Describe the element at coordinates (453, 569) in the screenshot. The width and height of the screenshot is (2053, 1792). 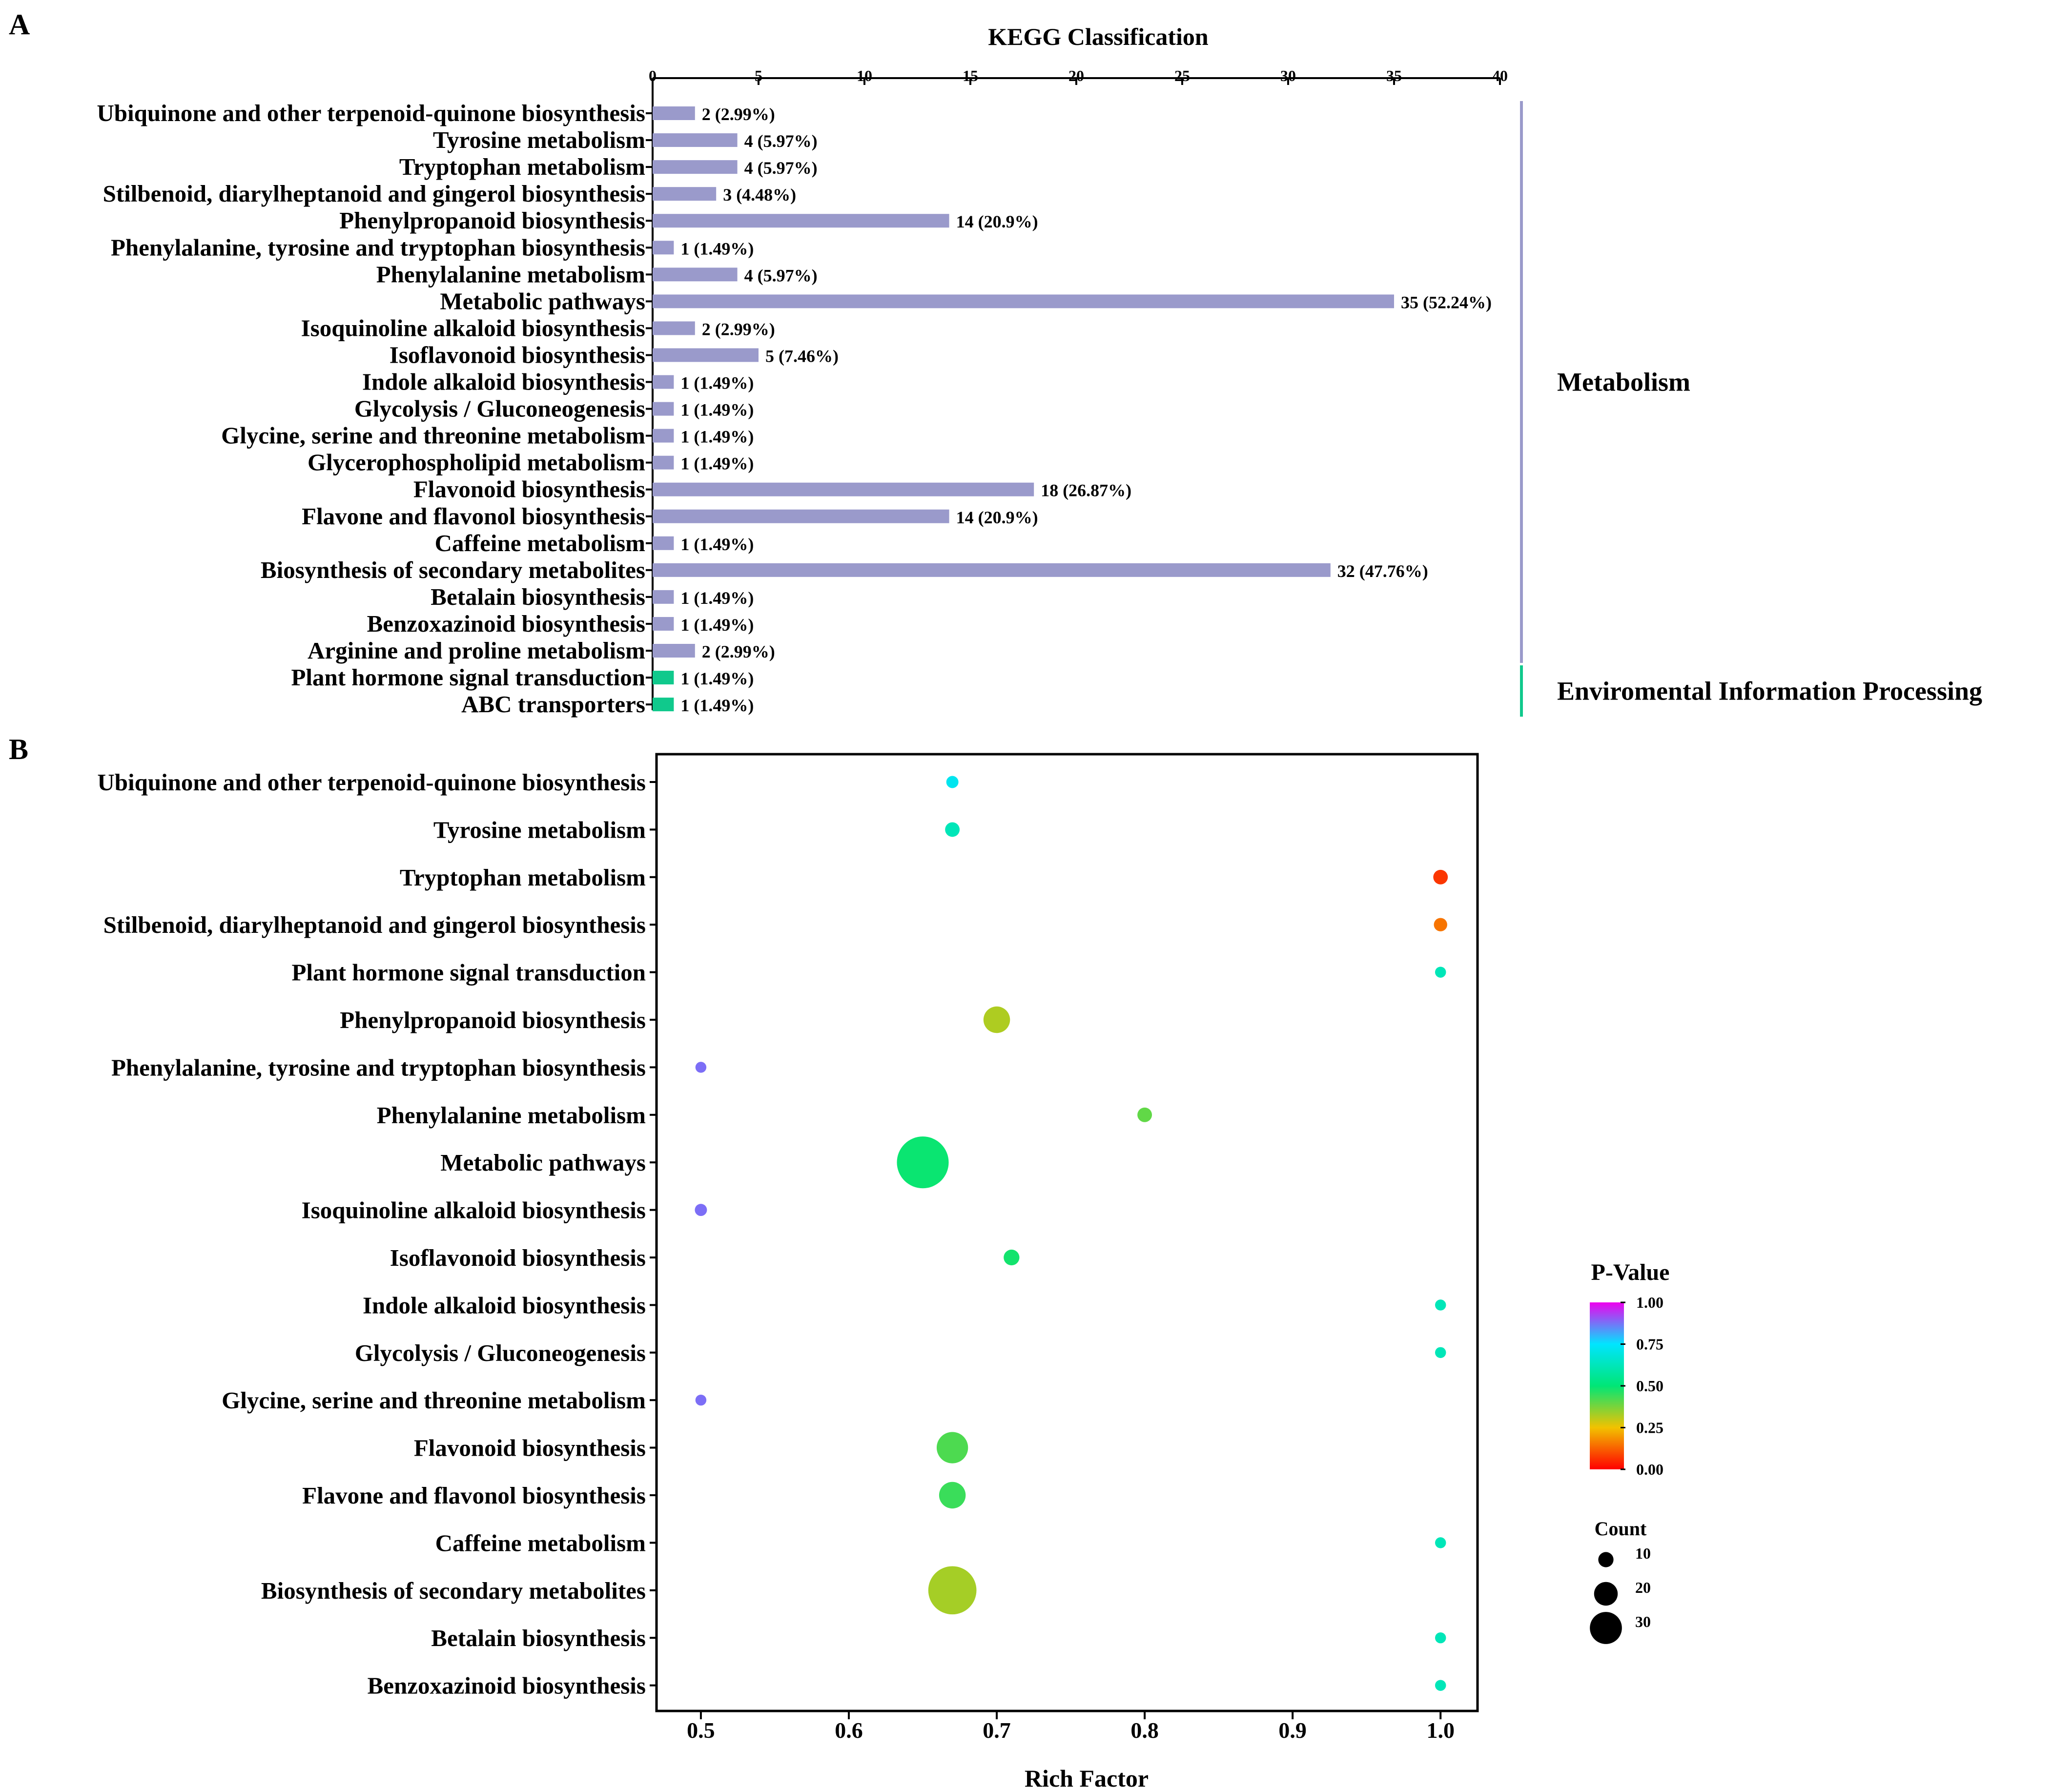
I see `bar-category-label: Biosynthesis of secondary metabolites` at that location.